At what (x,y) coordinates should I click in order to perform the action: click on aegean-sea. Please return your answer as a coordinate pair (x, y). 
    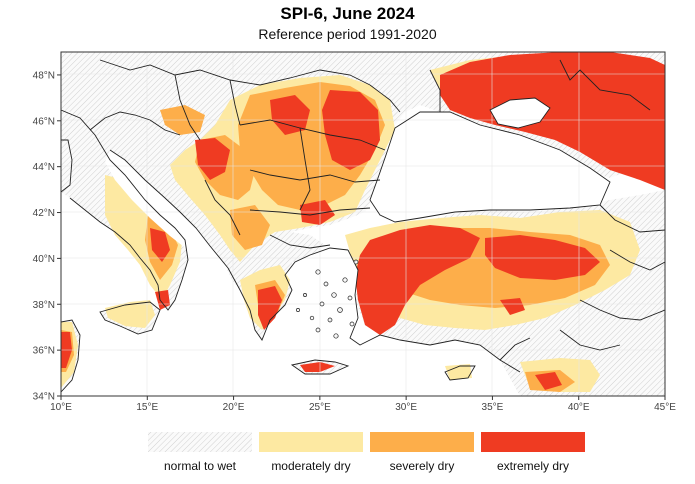
    Looking at the image, I should click on (321, 300).